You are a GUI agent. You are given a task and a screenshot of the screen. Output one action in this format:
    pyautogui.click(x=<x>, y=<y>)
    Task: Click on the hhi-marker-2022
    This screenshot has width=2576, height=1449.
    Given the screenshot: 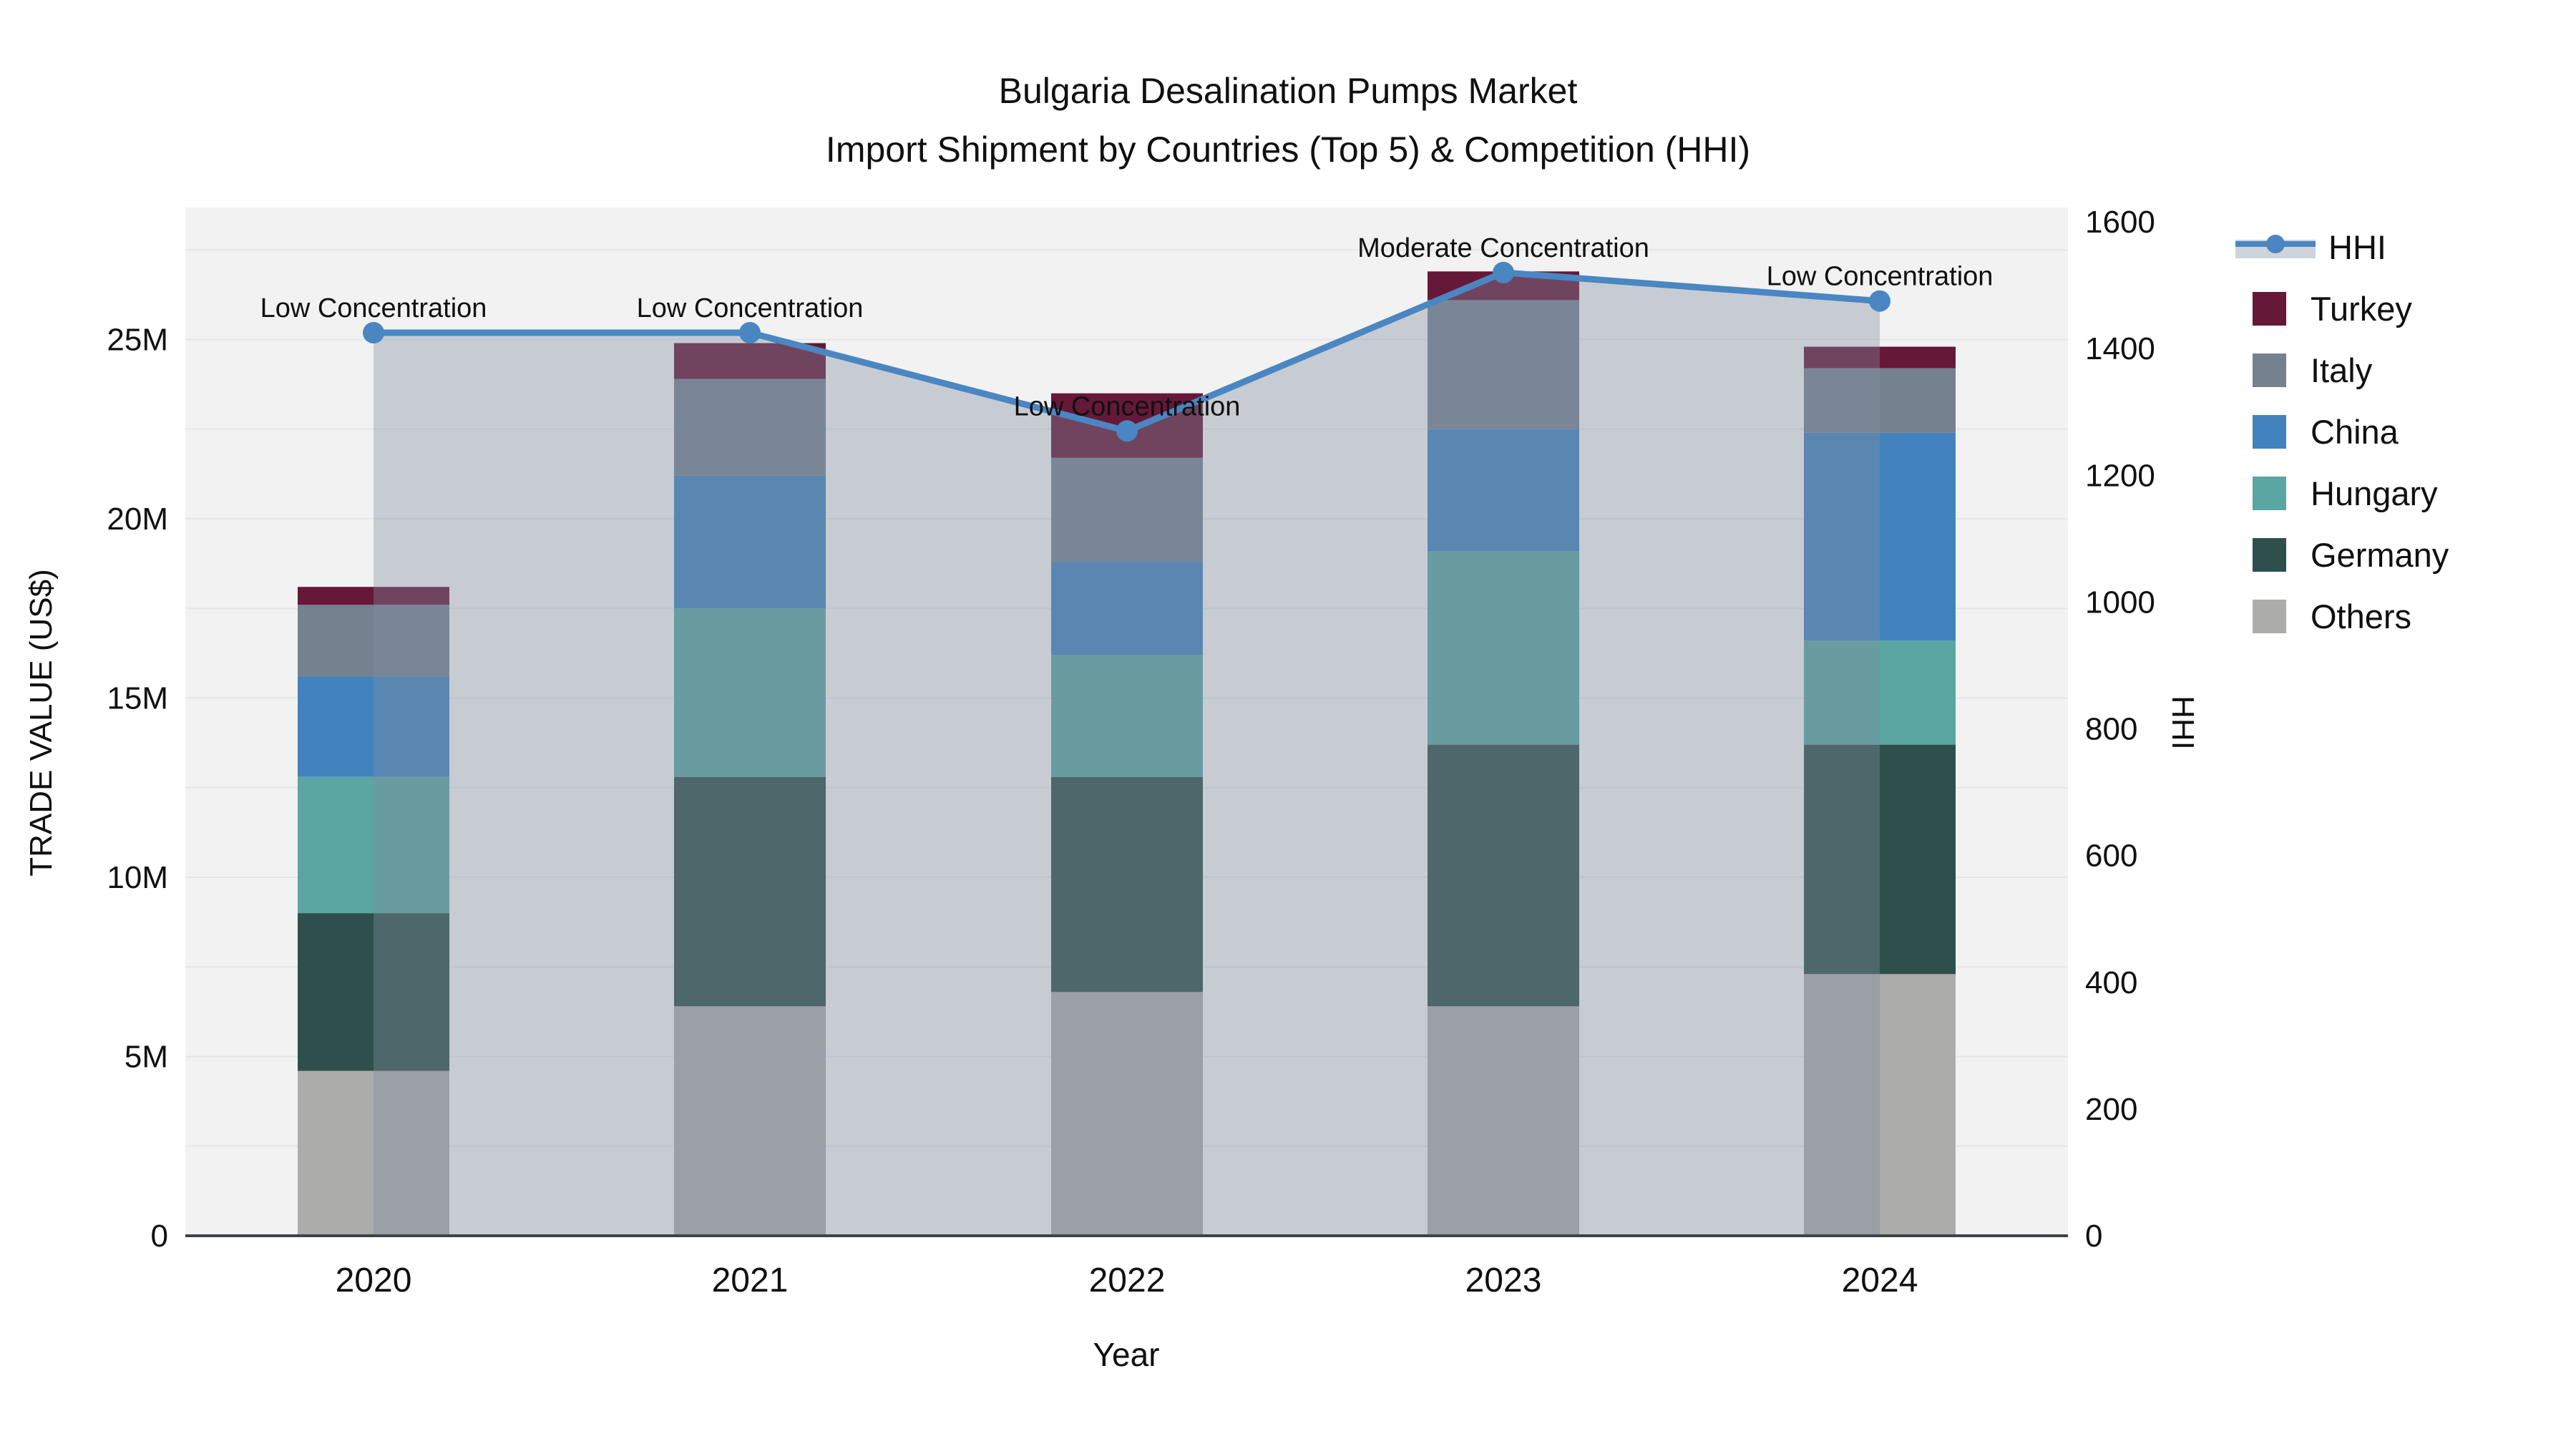 What is the action you would take?
    pyautogui.click(x=1127, y=431)
    